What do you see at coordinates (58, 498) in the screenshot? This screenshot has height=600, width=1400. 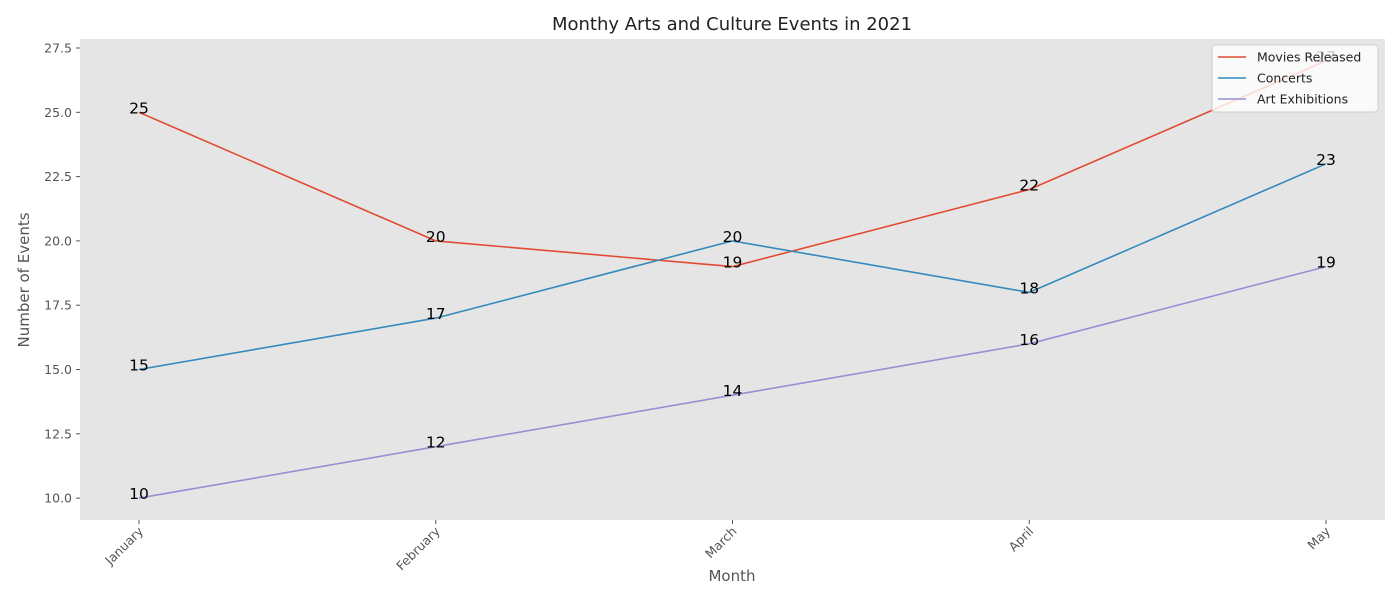 I see `y-tick-label: 10.0` at bounding box center [58, 498].